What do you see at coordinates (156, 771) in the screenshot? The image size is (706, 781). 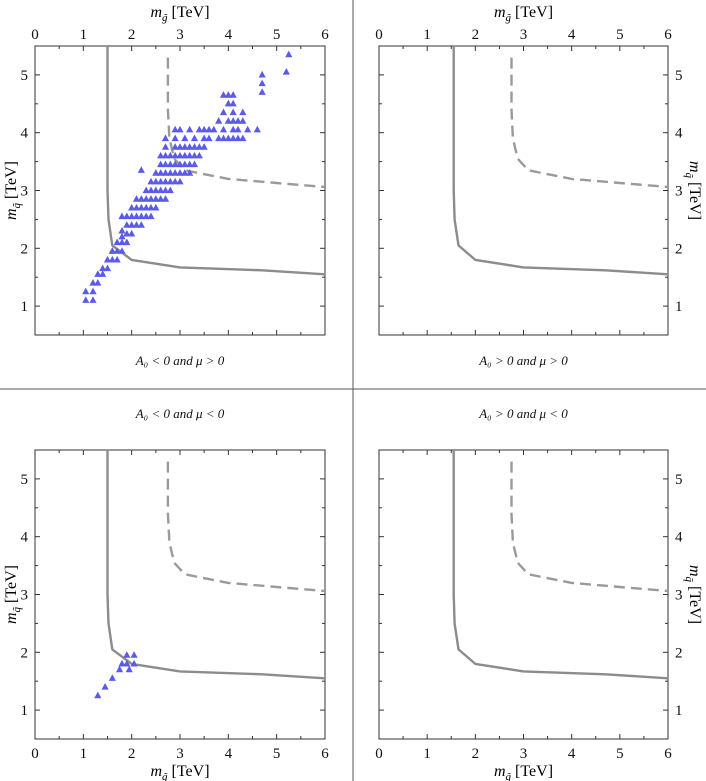 I see `x-axis-label-symbol: m` at bounding box center [156, 771].